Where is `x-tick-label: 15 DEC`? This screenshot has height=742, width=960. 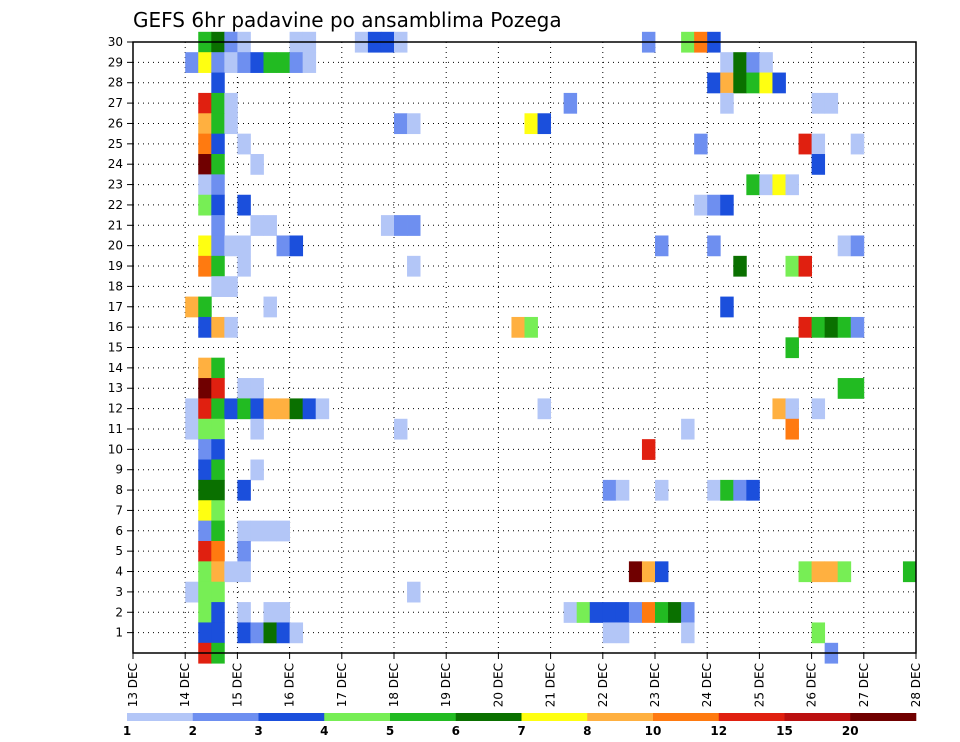
x-tick-label: 15 DEC is located at coordinates (237, 685).